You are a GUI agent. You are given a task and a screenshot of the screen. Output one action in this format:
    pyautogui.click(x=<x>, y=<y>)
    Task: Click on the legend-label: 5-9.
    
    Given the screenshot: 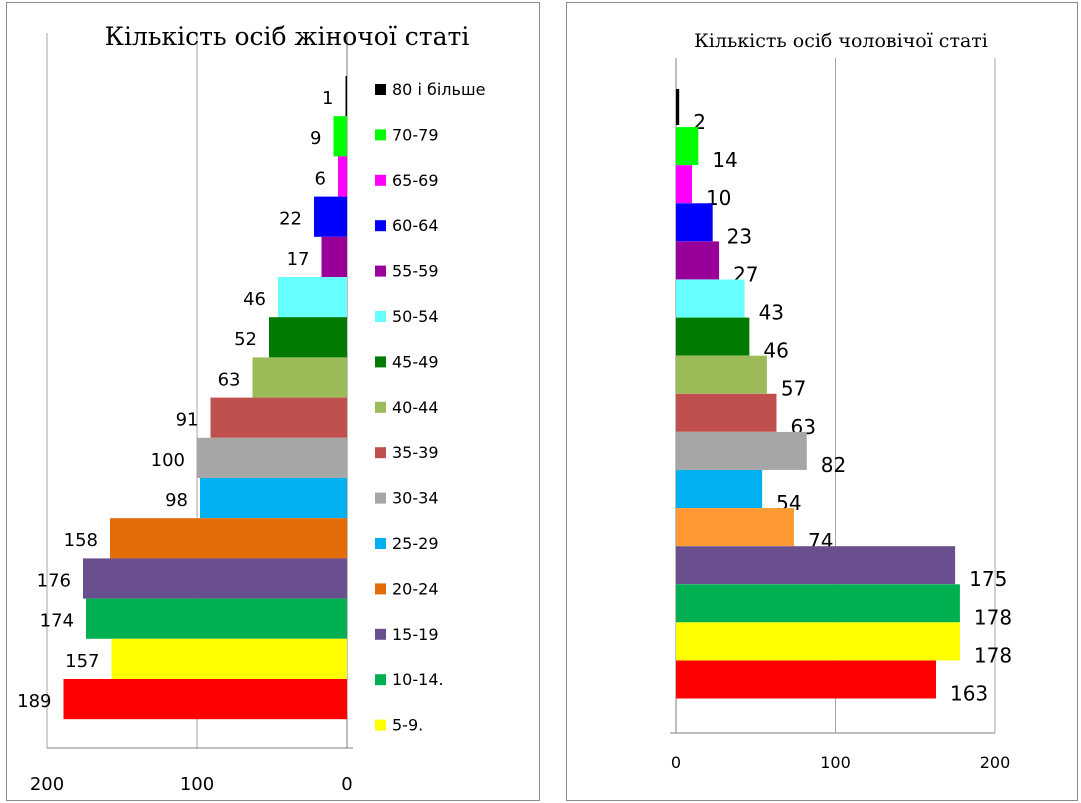 What is the action you would take?
    pyautogui.click(x=407, y=725)
    